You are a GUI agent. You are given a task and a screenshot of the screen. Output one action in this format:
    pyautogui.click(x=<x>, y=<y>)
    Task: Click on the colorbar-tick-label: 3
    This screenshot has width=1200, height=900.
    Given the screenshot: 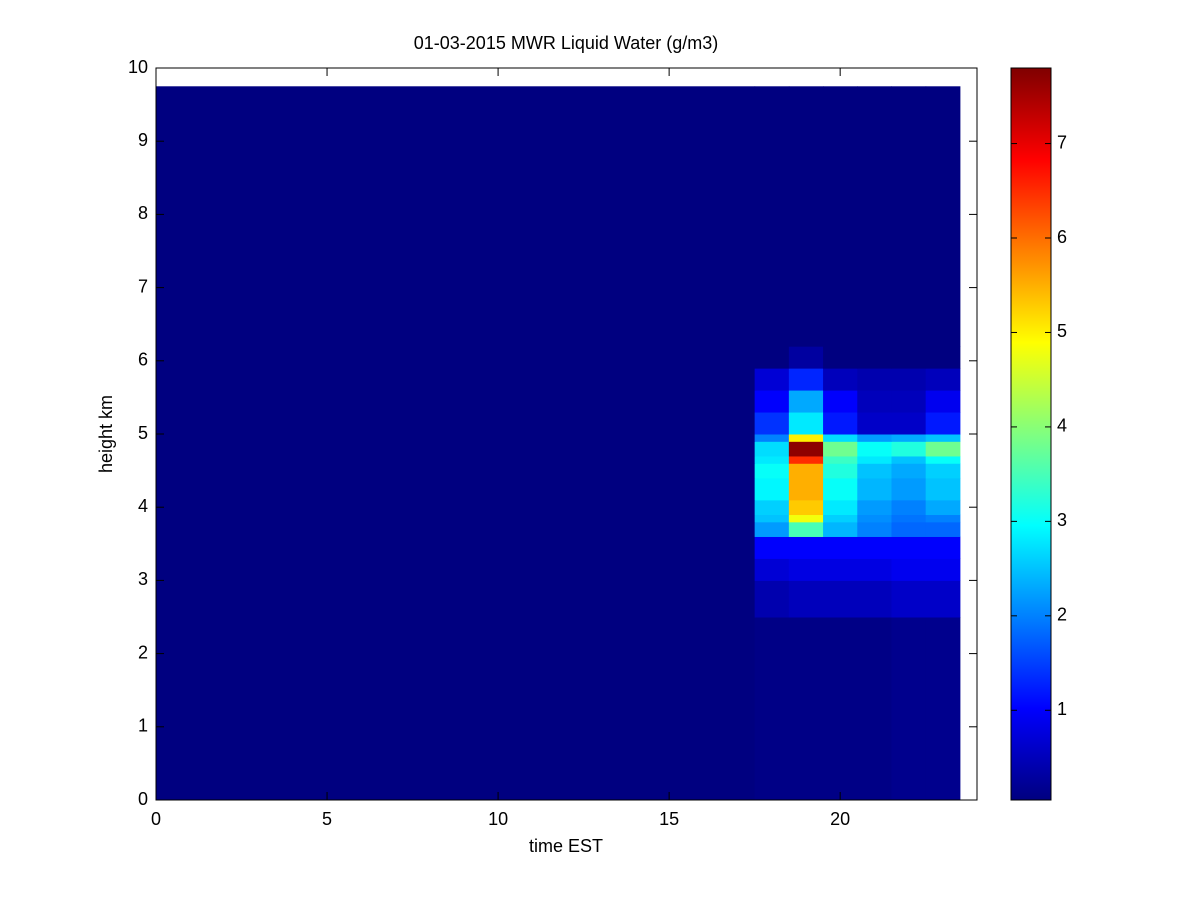 What is the action you would take?
    pyautogui.click(x=1062, y=520)
    